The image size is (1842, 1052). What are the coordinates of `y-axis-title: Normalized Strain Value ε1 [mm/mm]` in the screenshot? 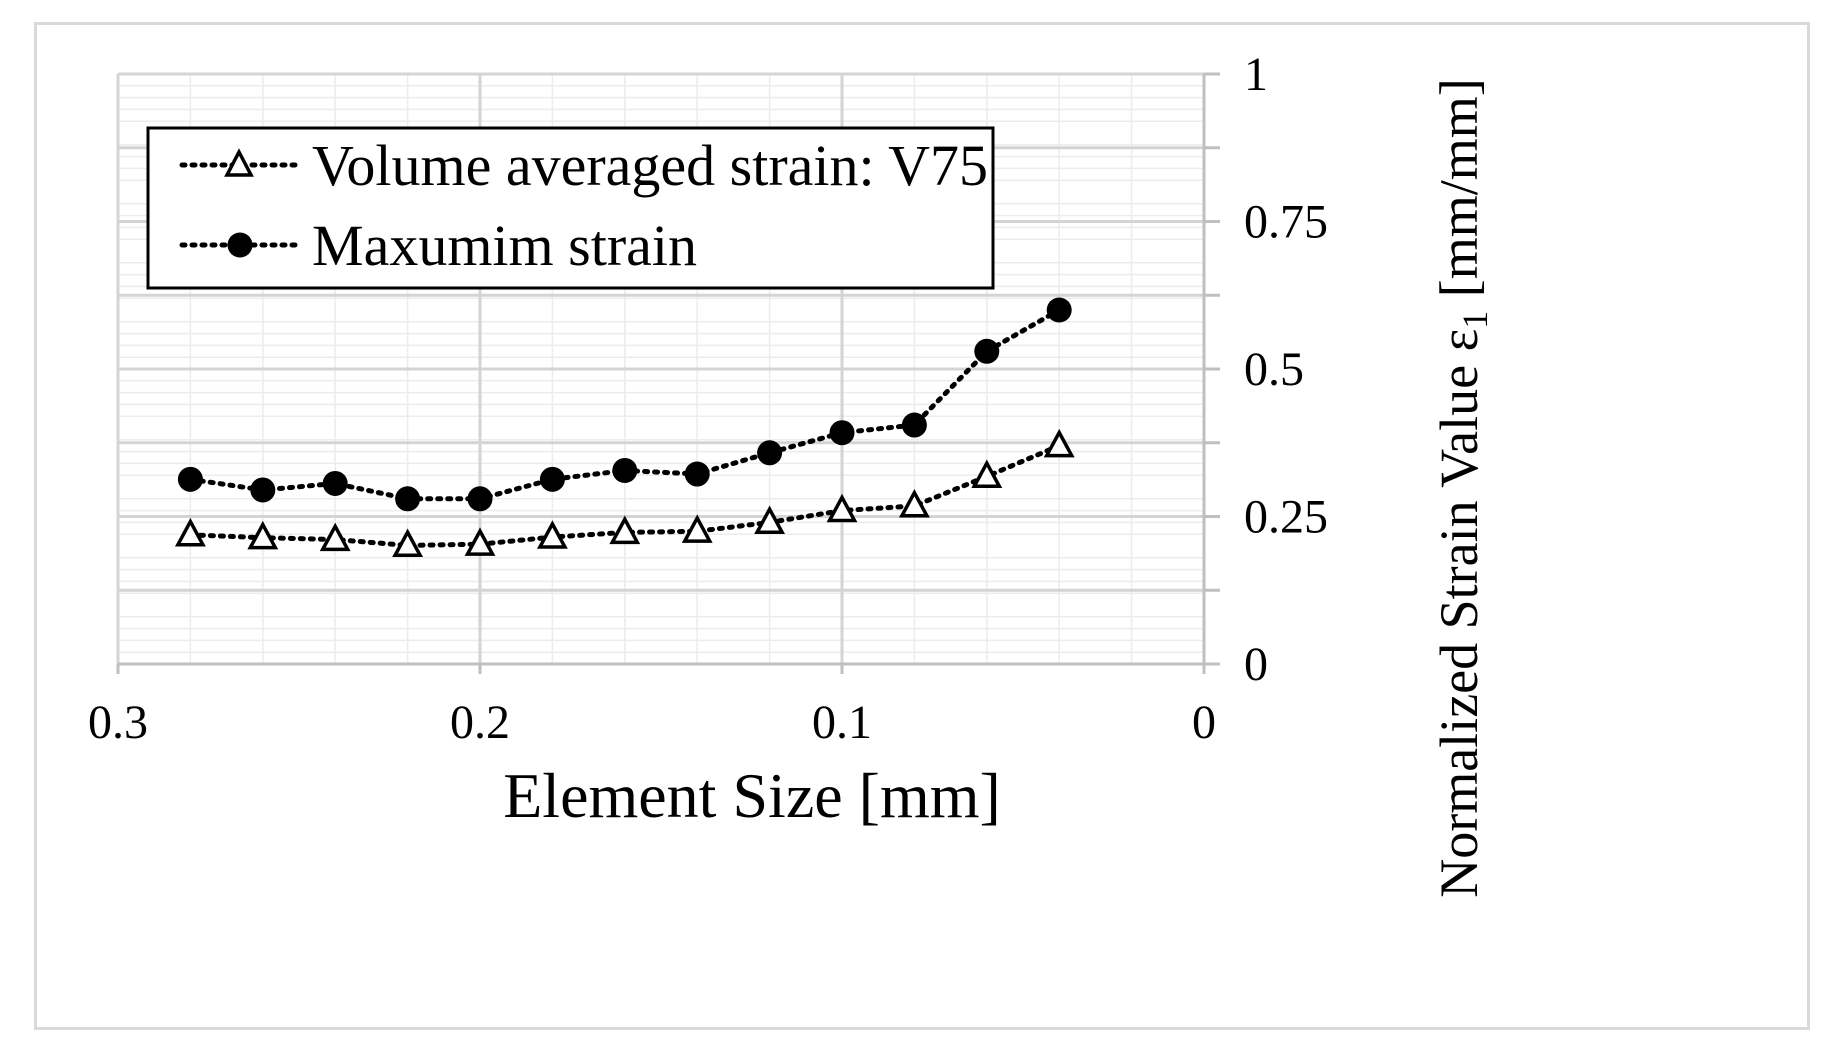 It's located at (1462, 488).